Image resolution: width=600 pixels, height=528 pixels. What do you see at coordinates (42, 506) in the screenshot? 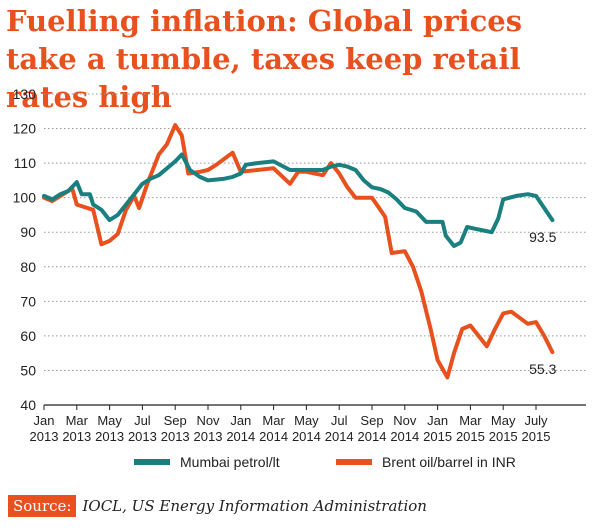
I see `source-label: Source:` at bounding box center [42, 506].